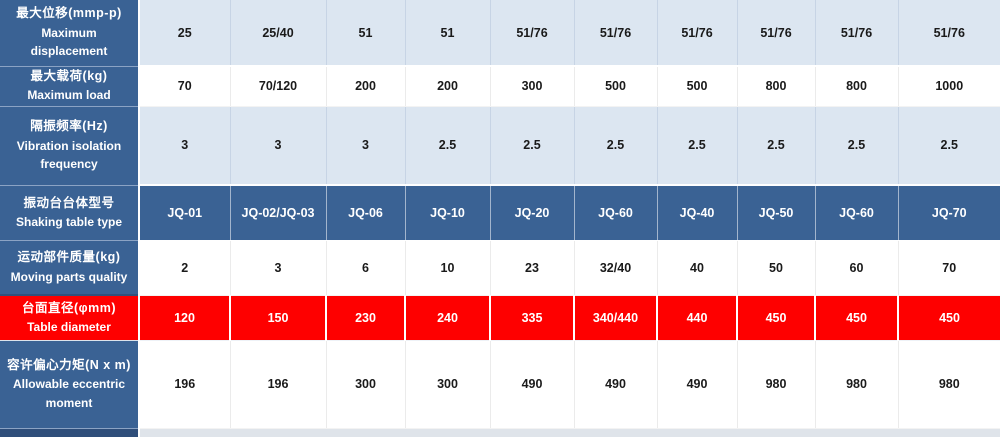 The image size is (1000, 437). Describe the element at coordinates (697, 268) in the screenshot. I see `data-cell: 40` at that location.